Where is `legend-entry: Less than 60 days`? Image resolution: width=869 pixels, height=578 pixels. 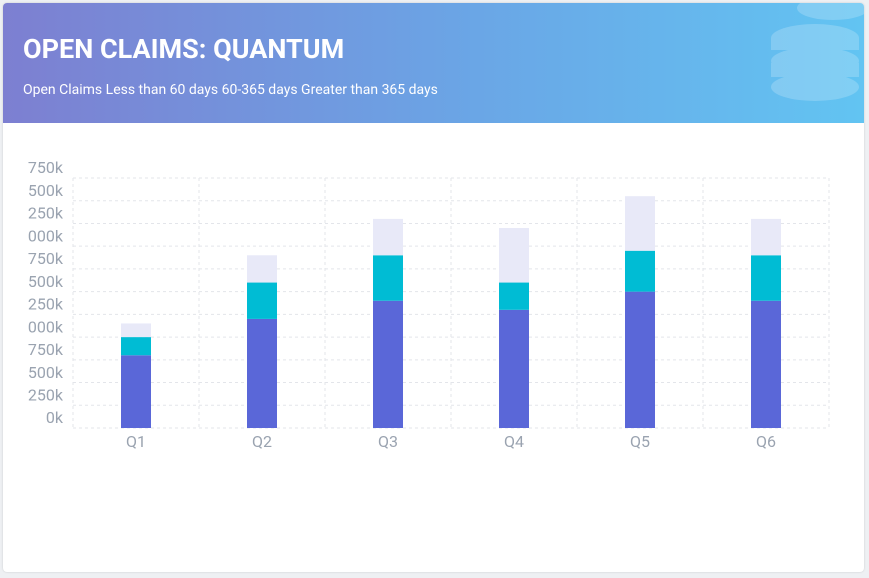 legend-entry: Less than 60 days is located at coordinates (162, 90).